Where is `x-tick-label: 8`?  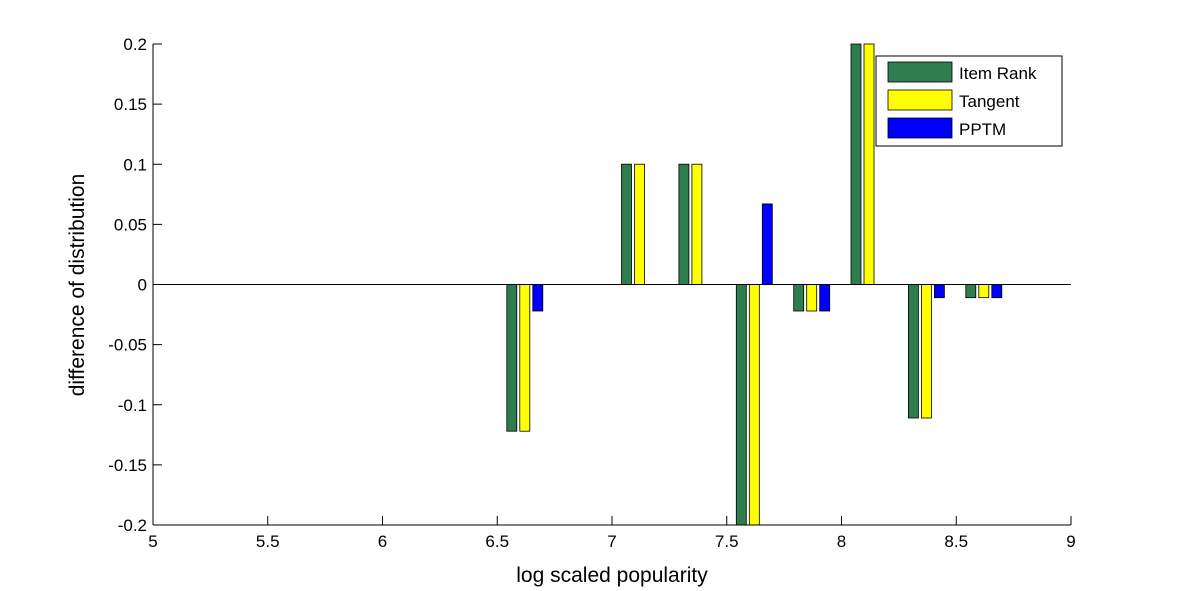 x-tick-label: 8 is located at coordinates (841, 541).